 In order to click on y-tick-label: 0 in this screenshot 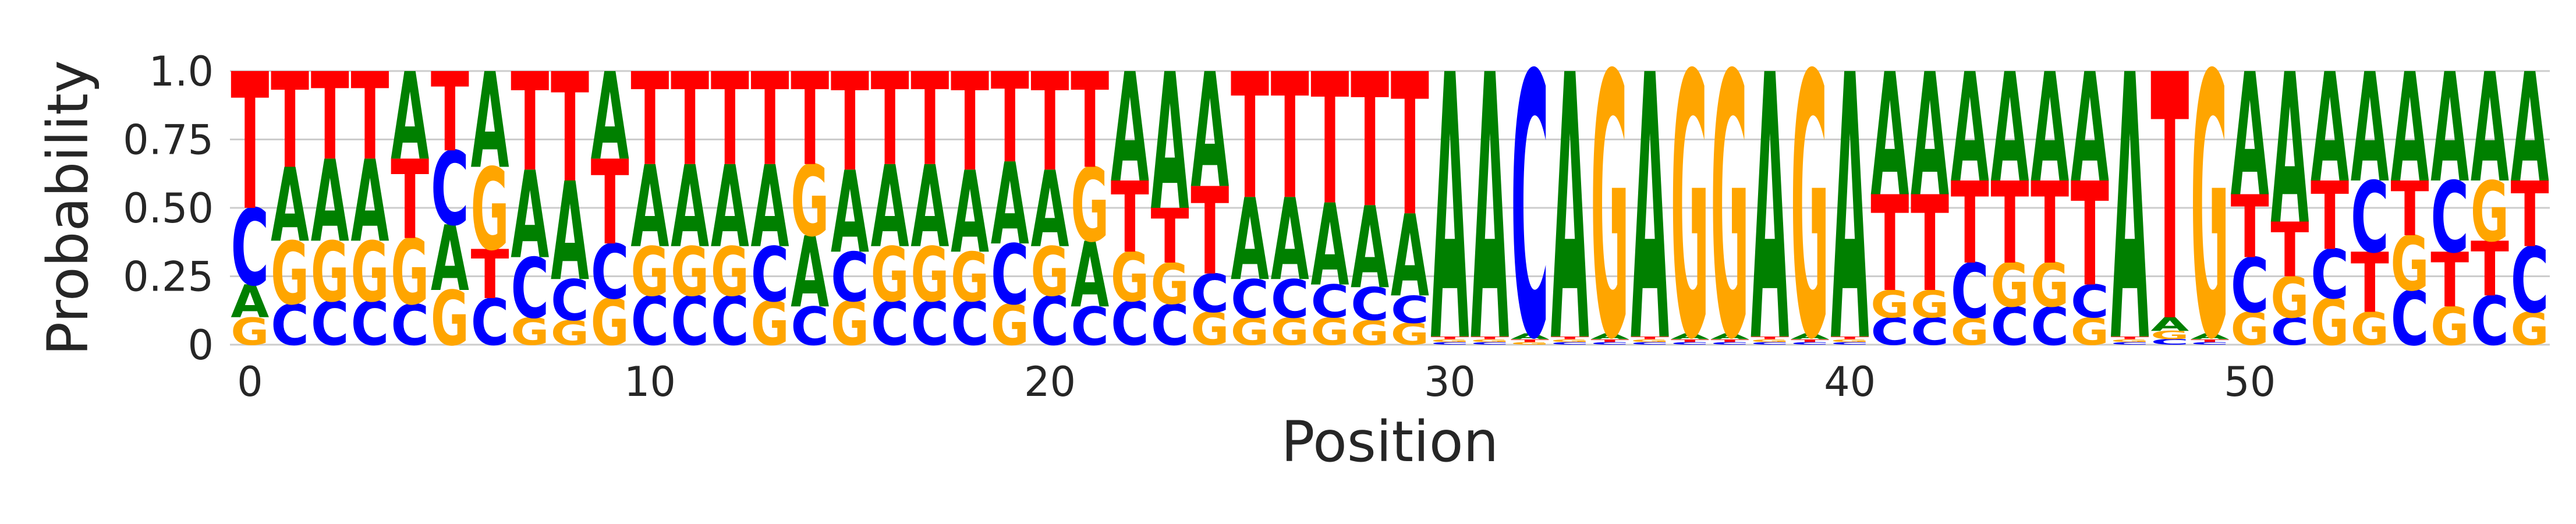, I will do `click(200, 345)`.